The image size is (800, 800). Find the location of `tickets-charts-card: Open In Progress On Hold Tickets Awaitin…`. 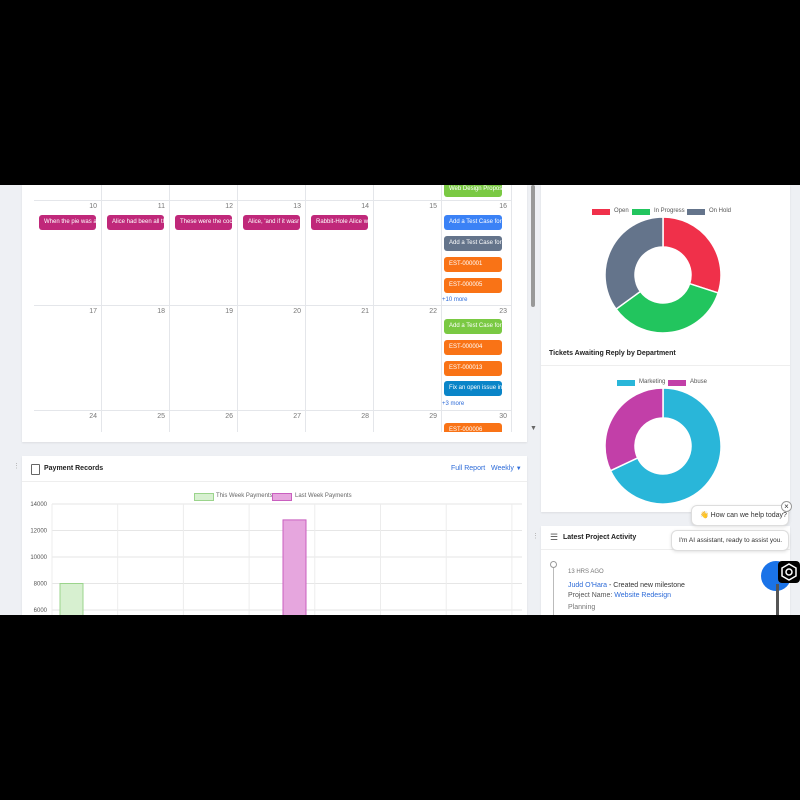

tickets-charts-card: Open In Progress On Hold Tickets Awaitin… is located at coordinates (665, 348).